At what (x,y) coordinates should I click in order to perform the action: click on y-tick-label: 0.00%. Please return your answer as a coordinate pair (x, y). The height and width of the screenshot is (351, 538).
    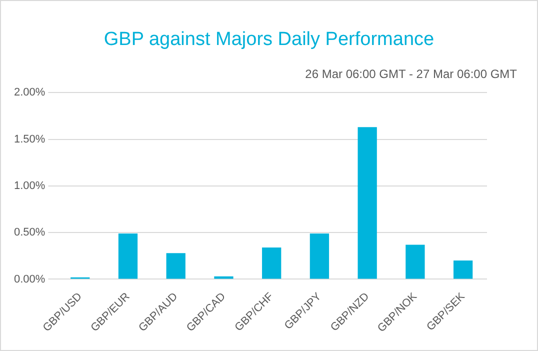
    Looking at the image, I should click on (30, 279).